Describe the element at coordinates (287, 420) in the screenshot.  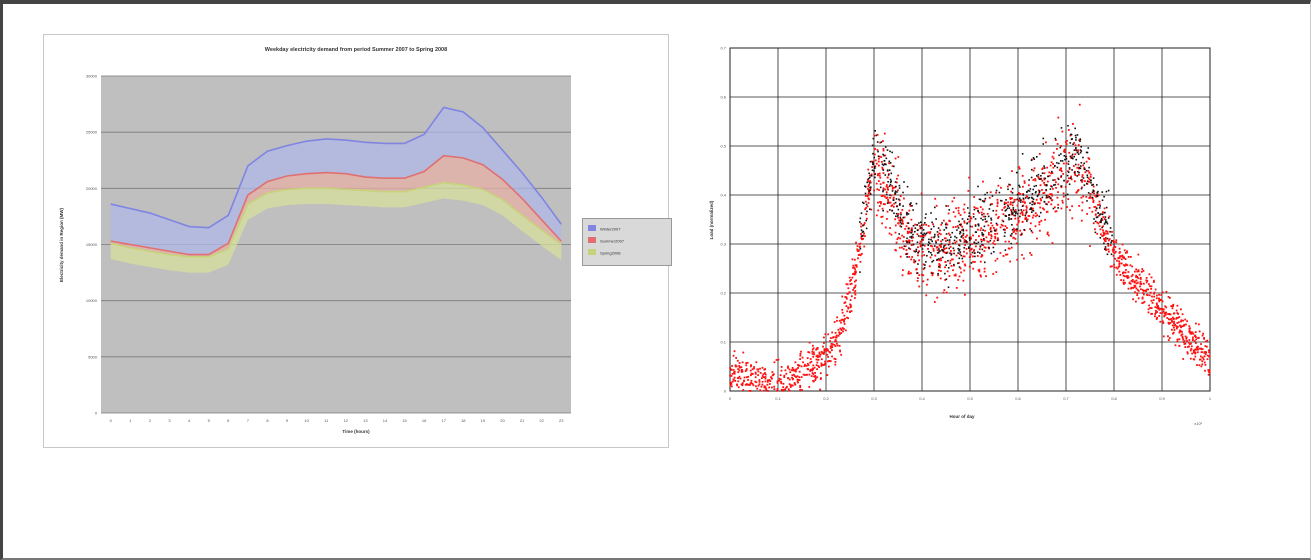
I see `x-tick-label: 9` at that location.